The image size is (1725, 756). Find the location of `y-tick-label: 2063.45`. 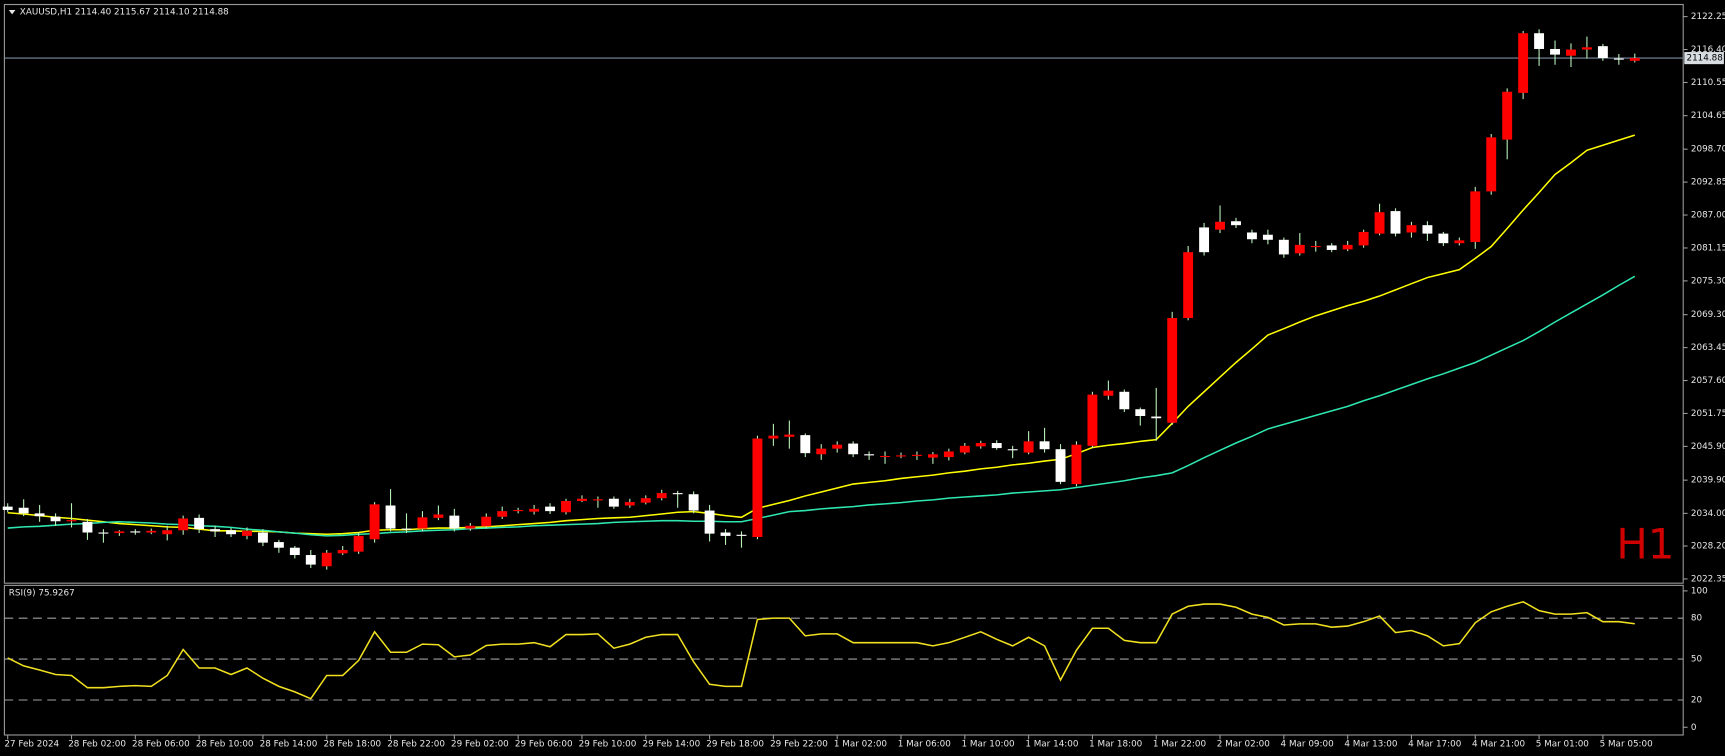

y-tick-label: 2063.45 is located at coordinates (1708, 348).